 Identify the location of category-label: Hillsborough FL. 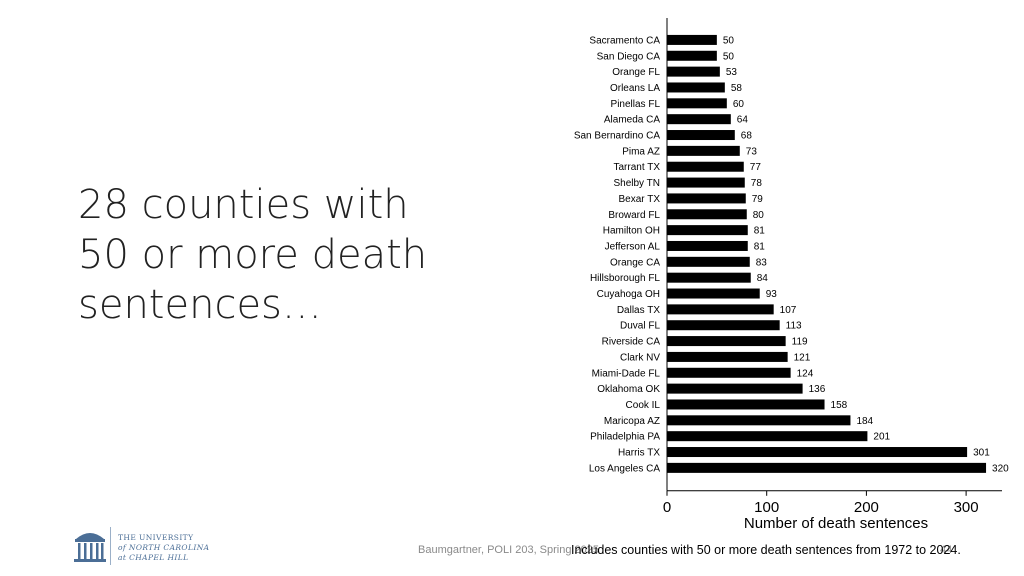
(625, 278).